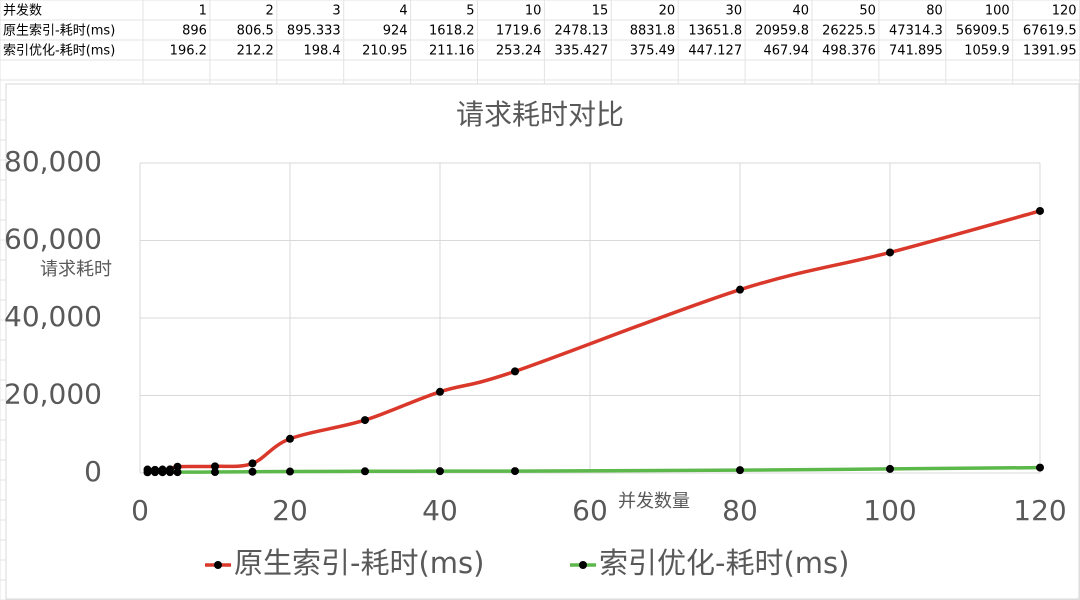  I want to click on table-cell: 375.49, so click(653, 51).